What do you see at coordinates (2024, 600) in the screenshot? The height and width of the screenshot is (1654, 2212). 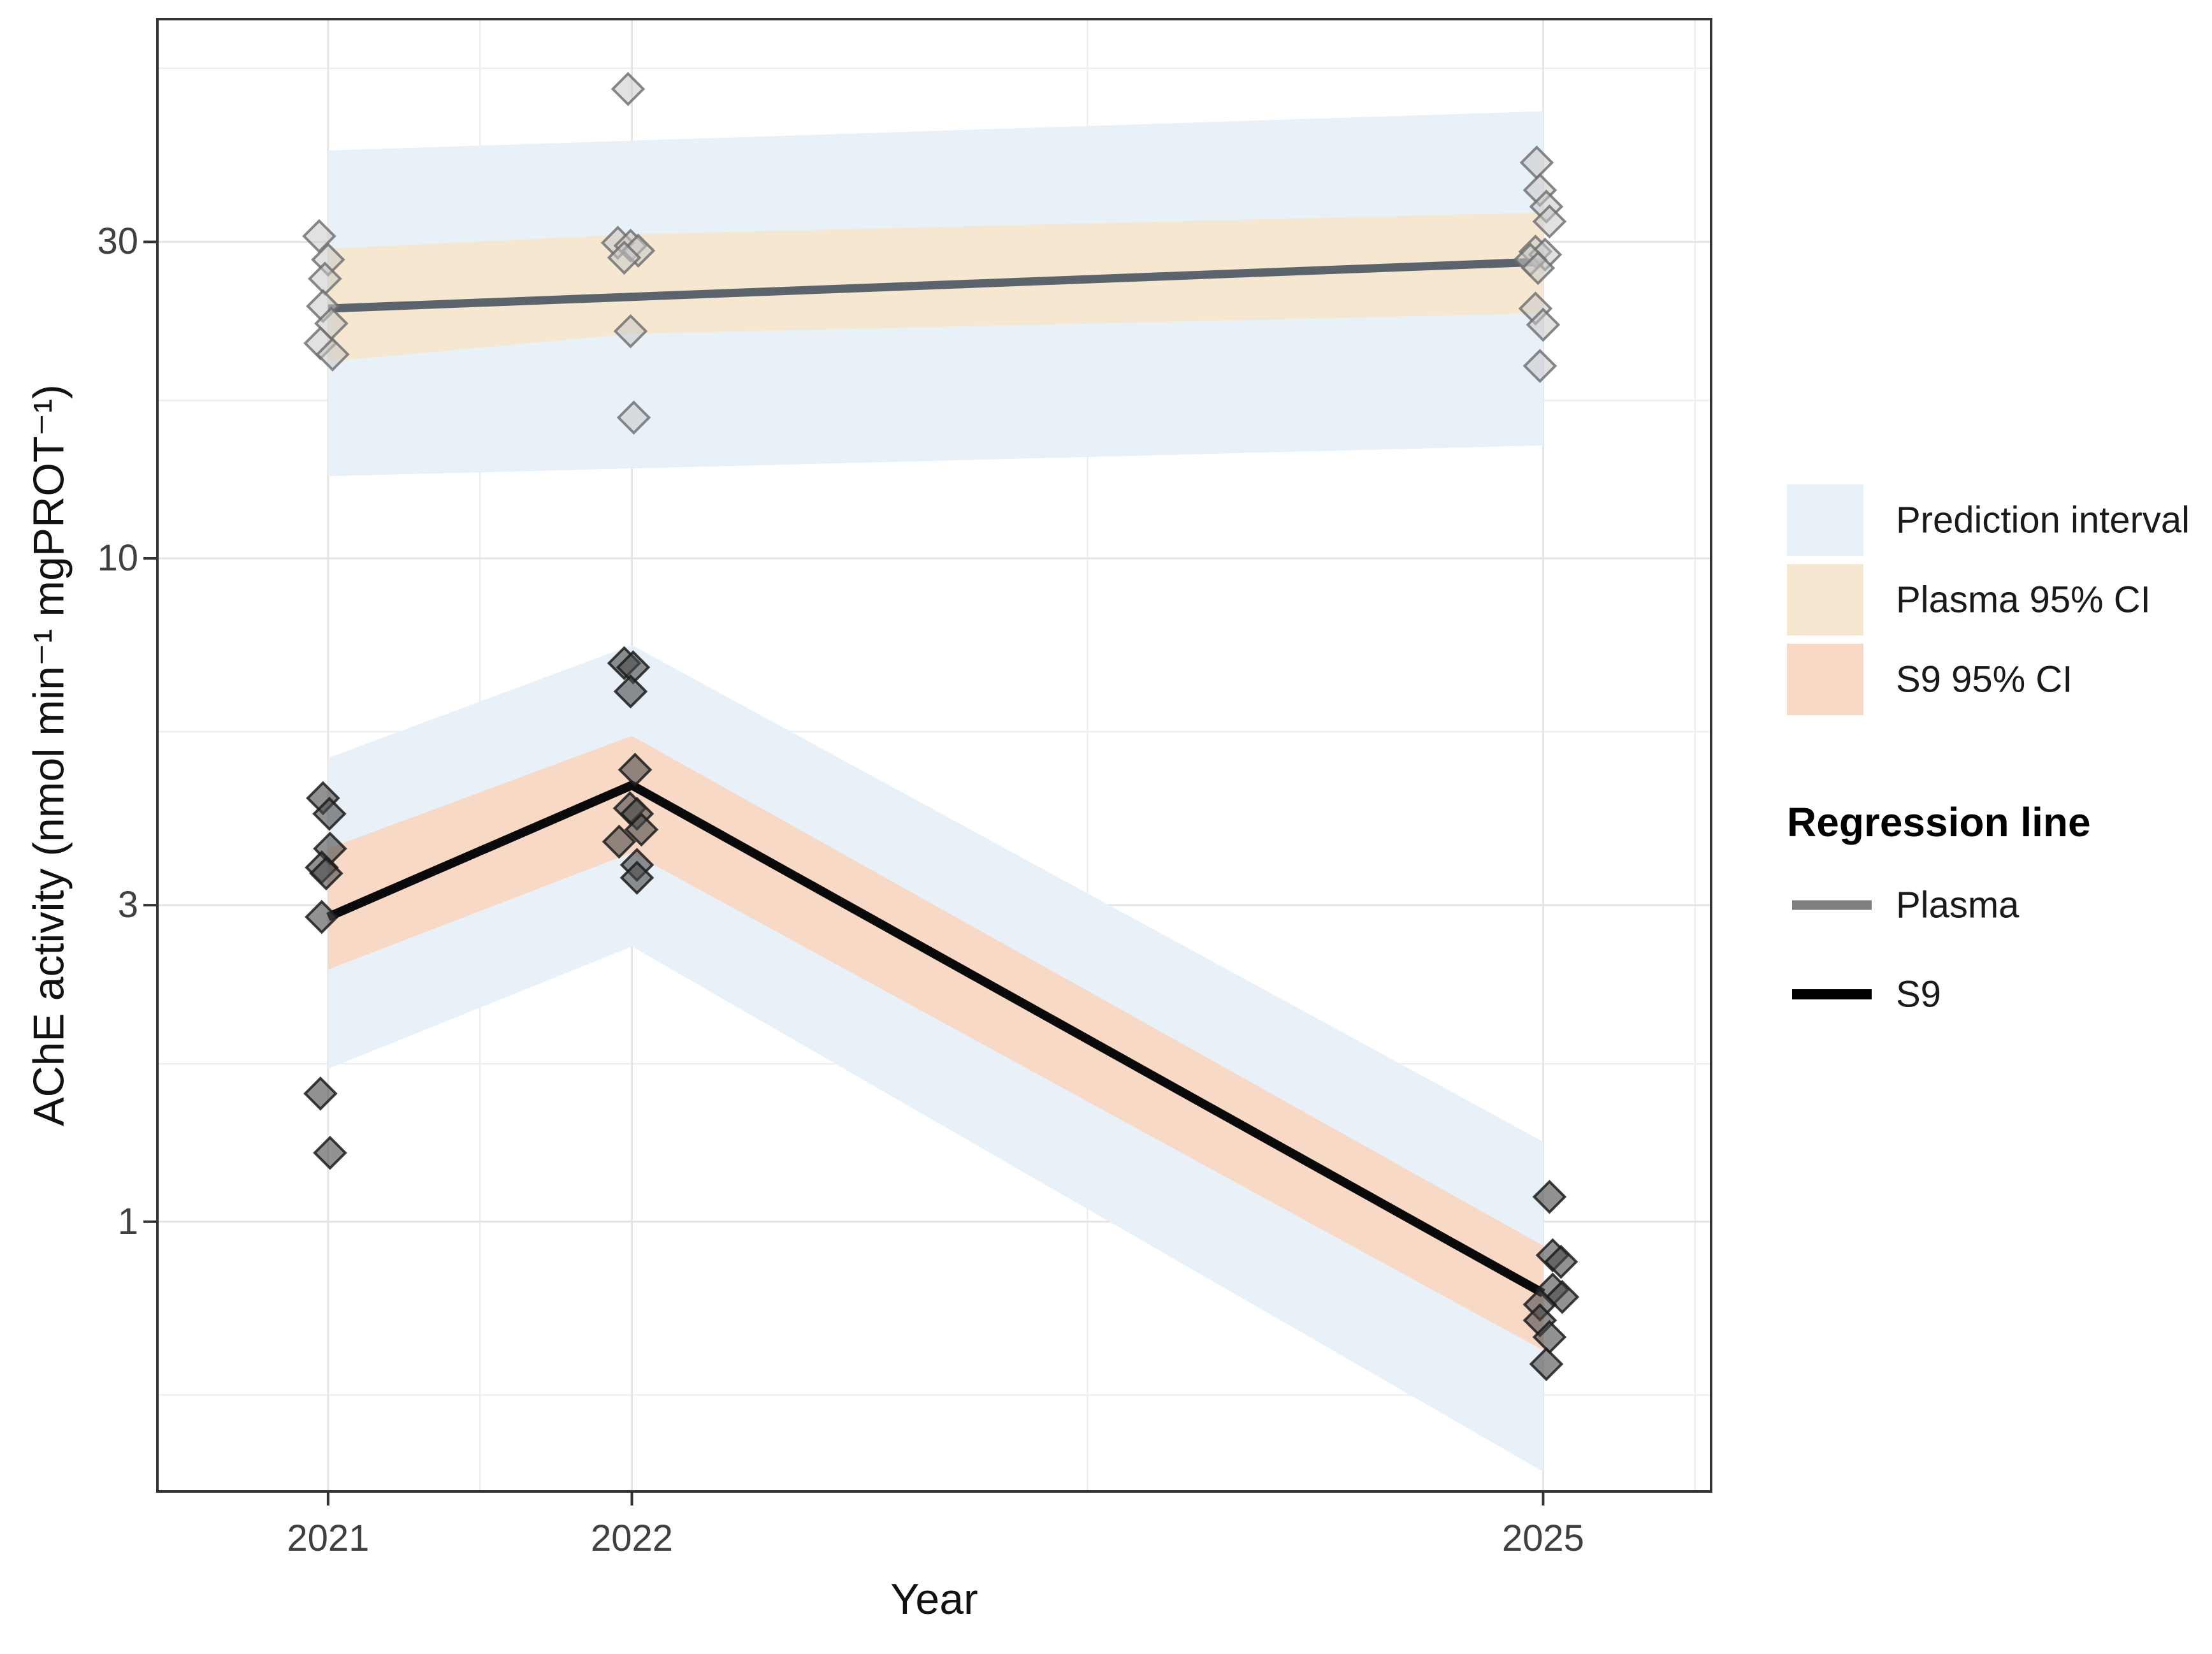 I see `legend-label-plasma-ci: Plasma 95% CI` at bounding box center [2024, 600].